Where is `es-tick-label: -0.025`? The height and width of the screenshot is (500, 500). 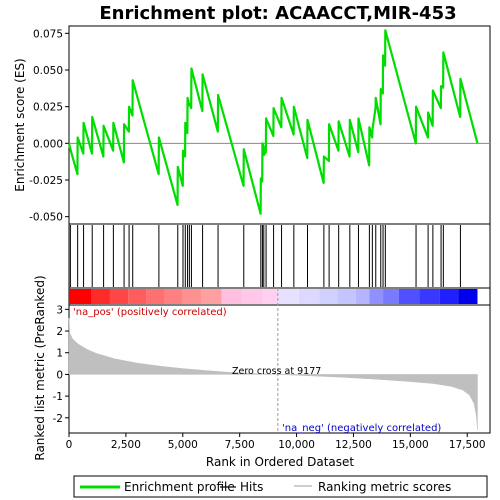 es-tick-label: -0.025 is located at coordinates (46, 181).